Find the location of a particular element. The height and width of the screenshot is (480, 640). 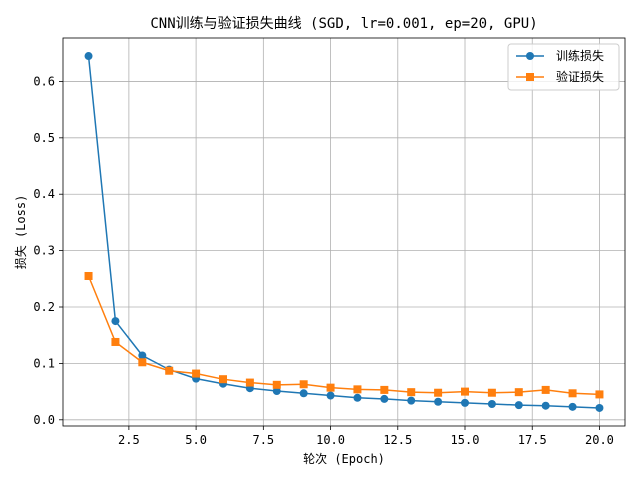

chart-title: CNN训练与验证损失曲线 (SGD, lr=0.001, ep=20, GPU) is located at coordinates (343, 24).